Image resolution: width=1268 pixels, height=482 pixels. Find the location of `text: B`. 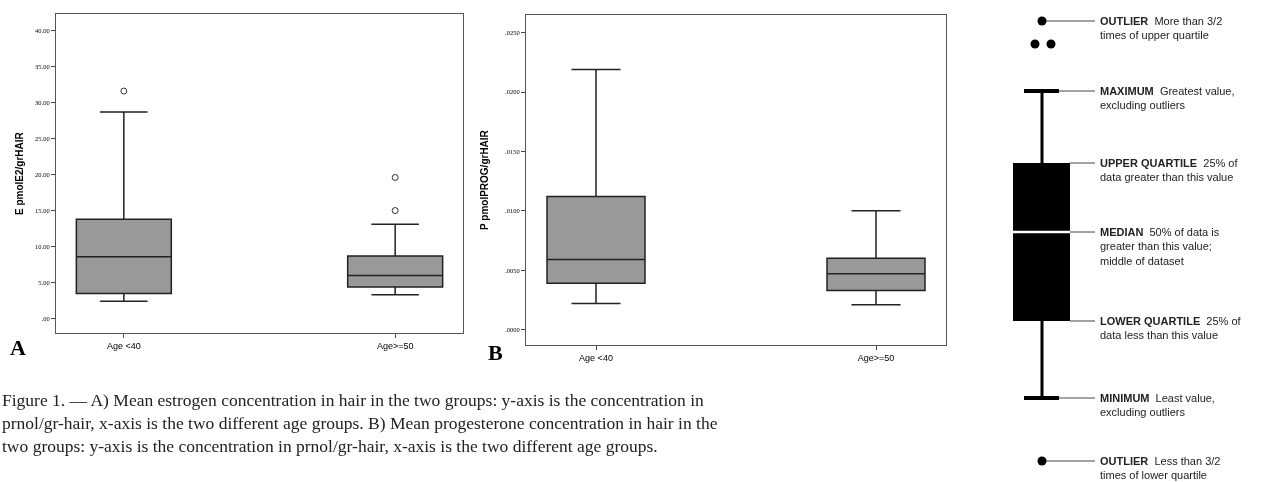

text: B is located at coordinates (495, 352).